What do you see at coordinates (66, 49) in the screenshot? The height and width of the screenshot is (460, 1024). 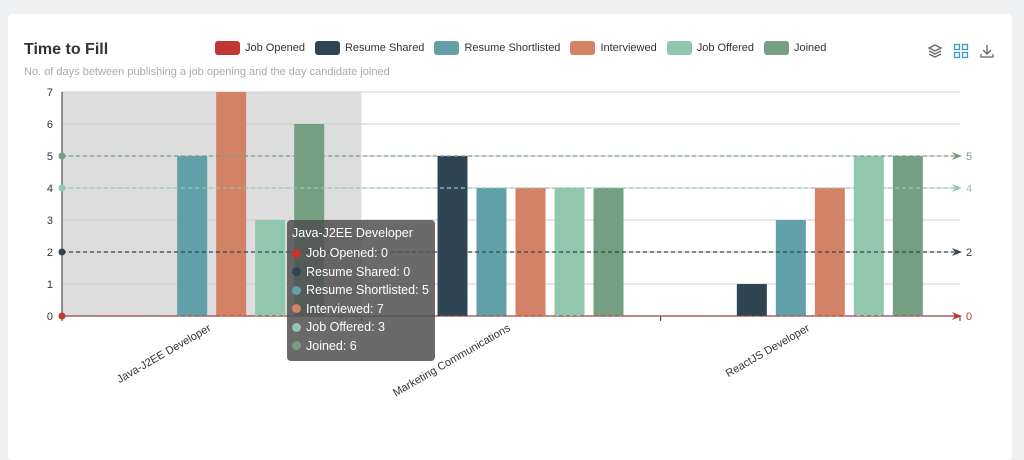 I see `chart-title: Time to Fill` at bounding box center [66, 49].